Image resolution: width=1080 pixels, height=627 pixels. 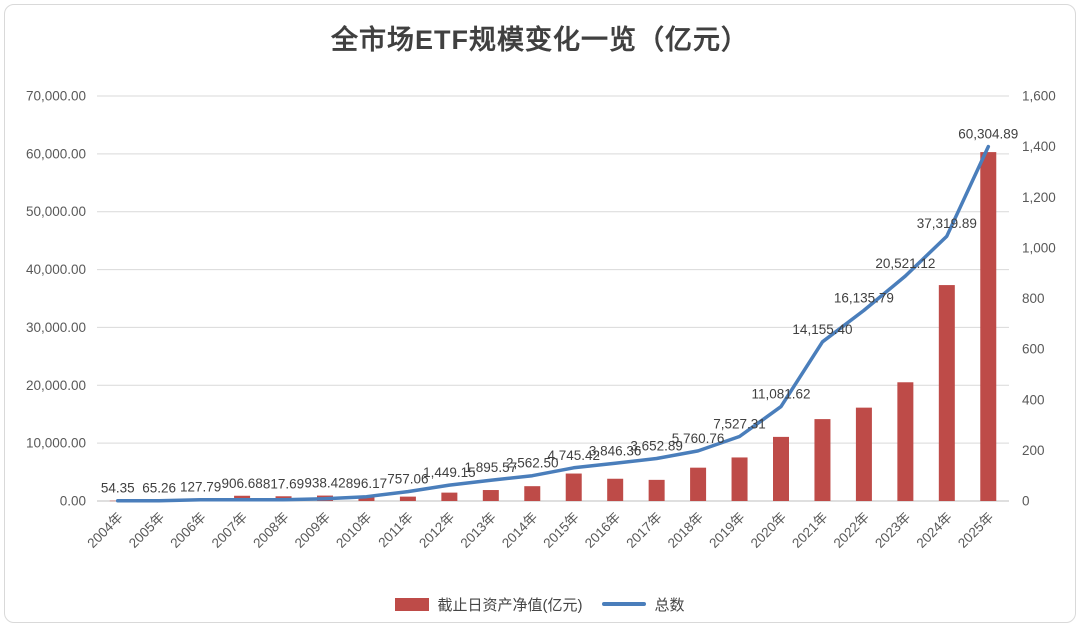 I want to click on x-axis-label: 2005年, so click(x=146, y=530).